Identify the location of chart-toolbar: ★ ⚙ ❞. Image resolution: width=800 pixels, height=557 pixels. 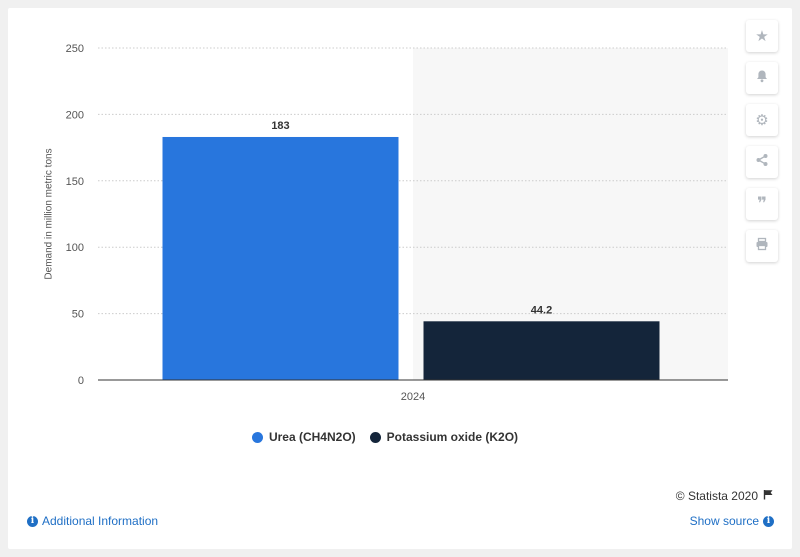
(762, 141).